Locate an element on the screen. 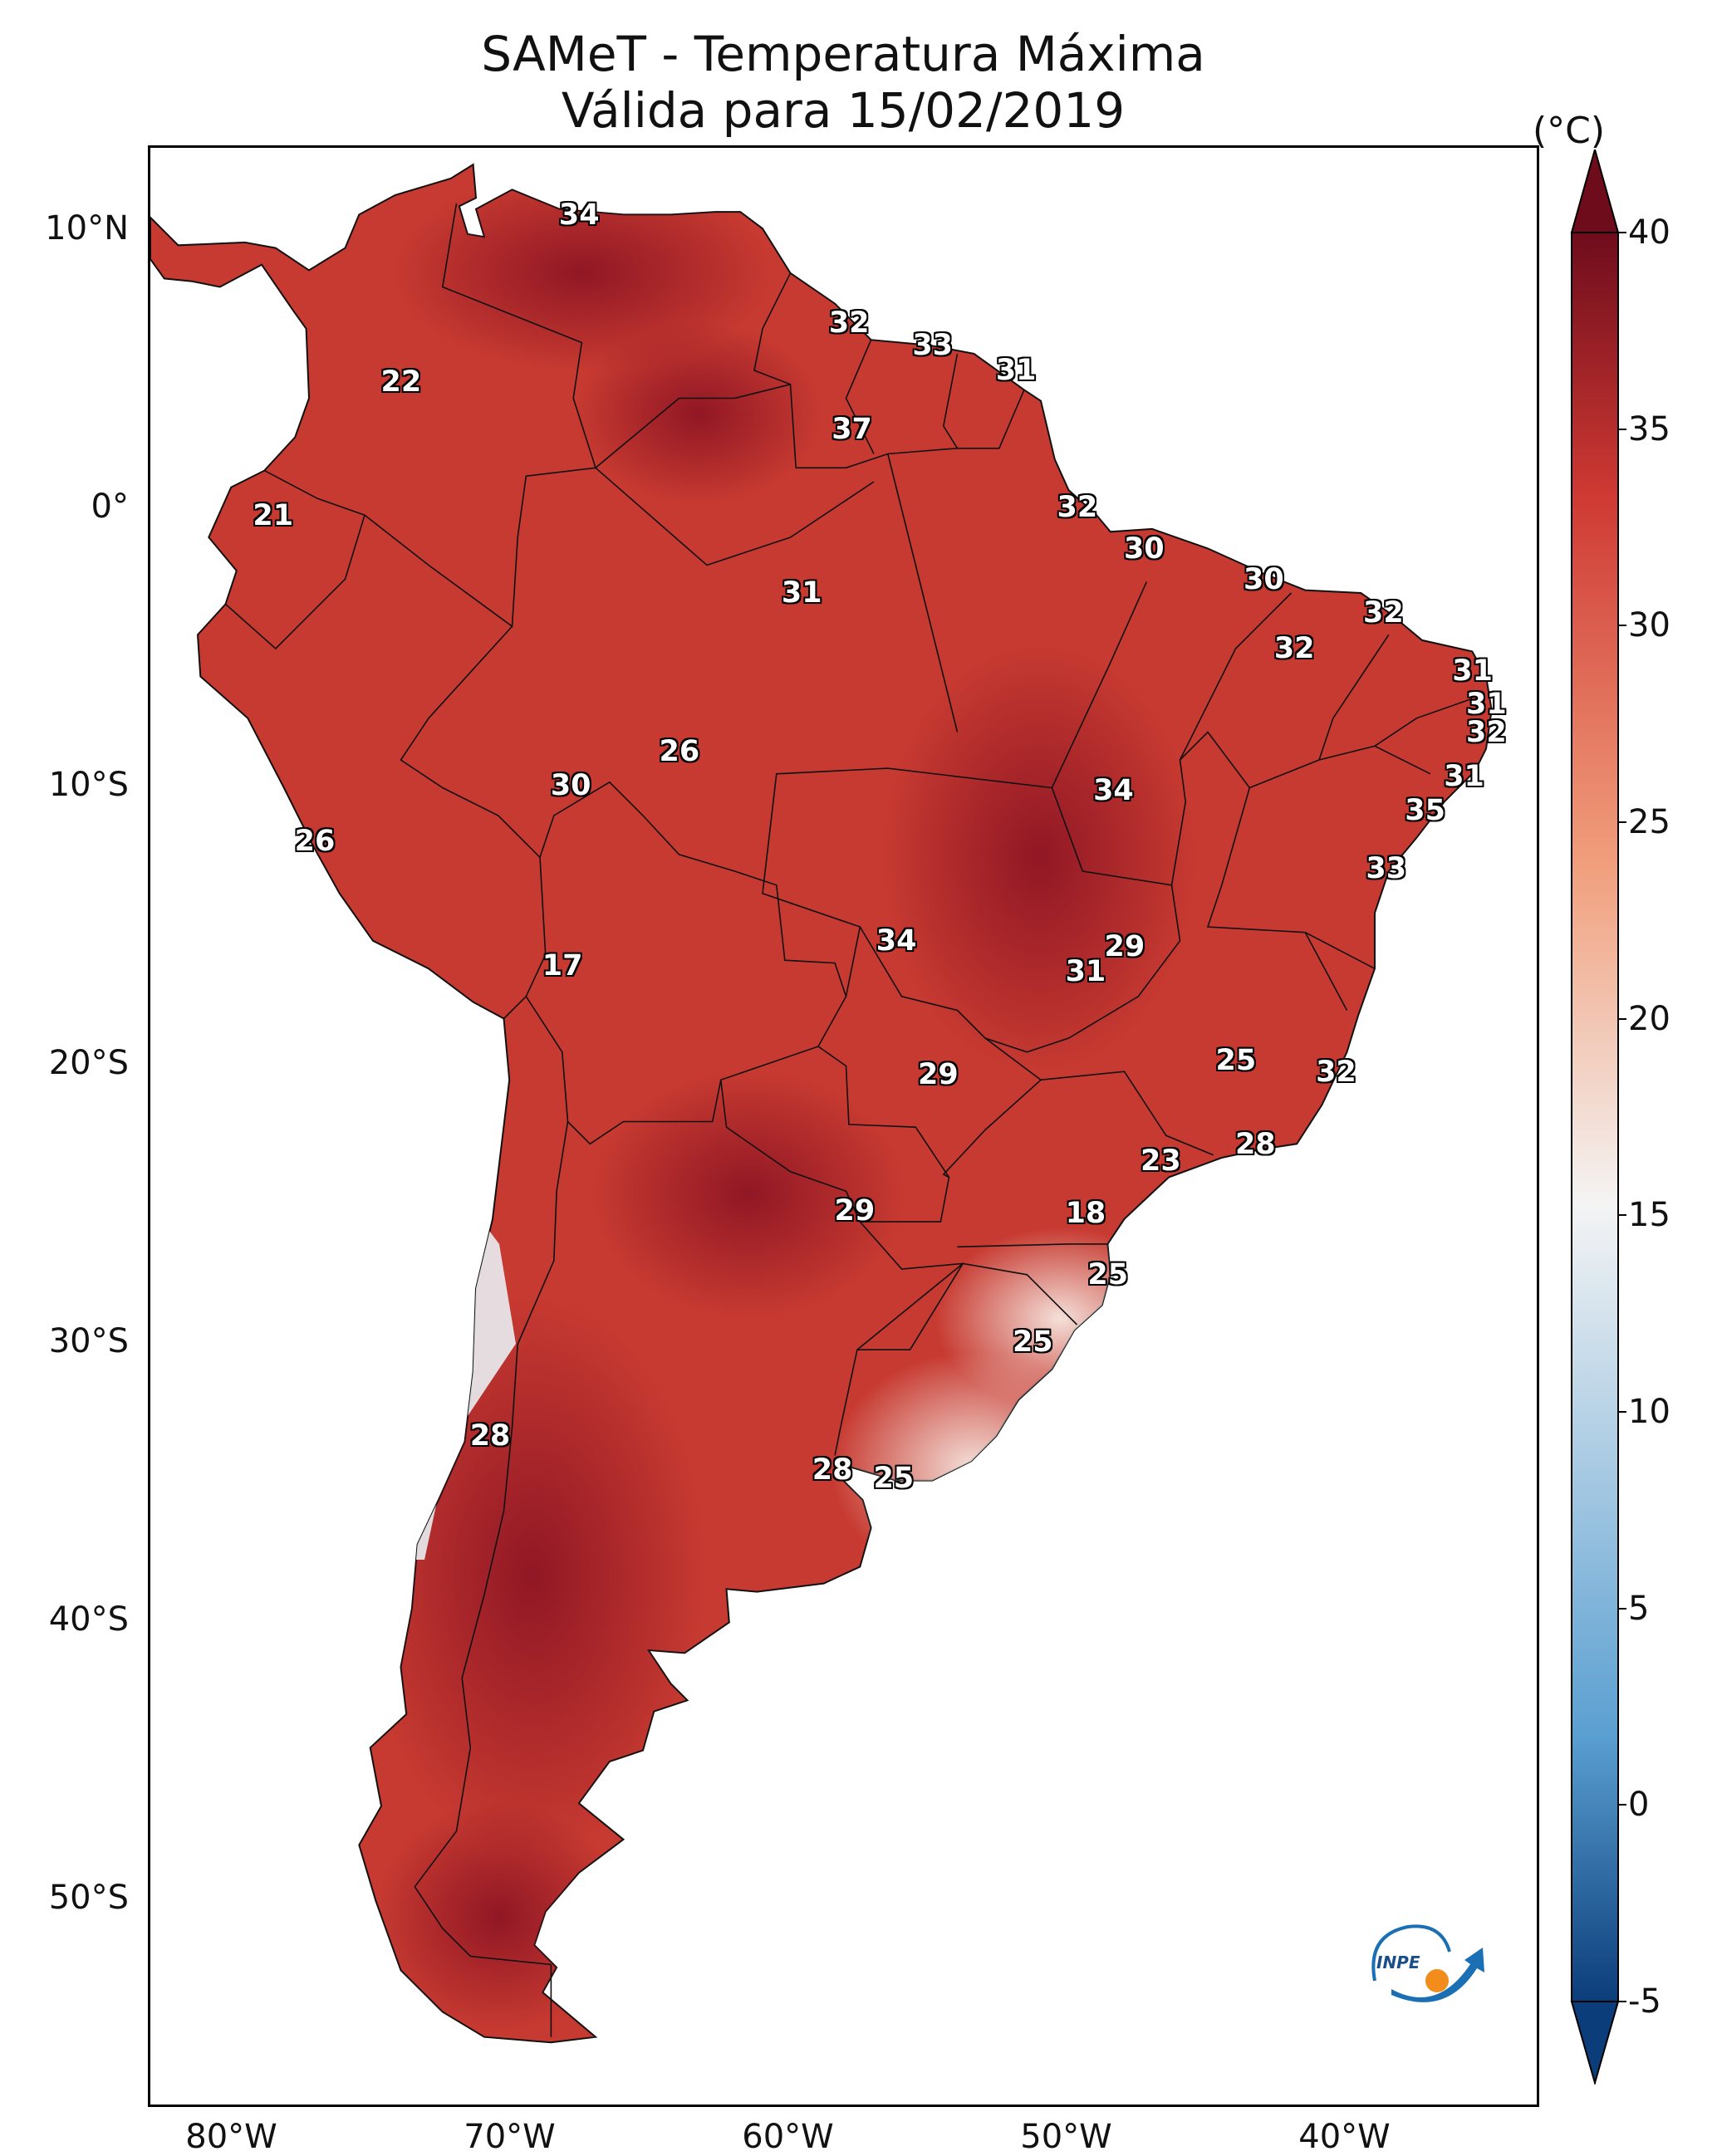 The image size is (1717, 2156). colorbar-tick-label: 0 is located at coordinates (1639, 1806).